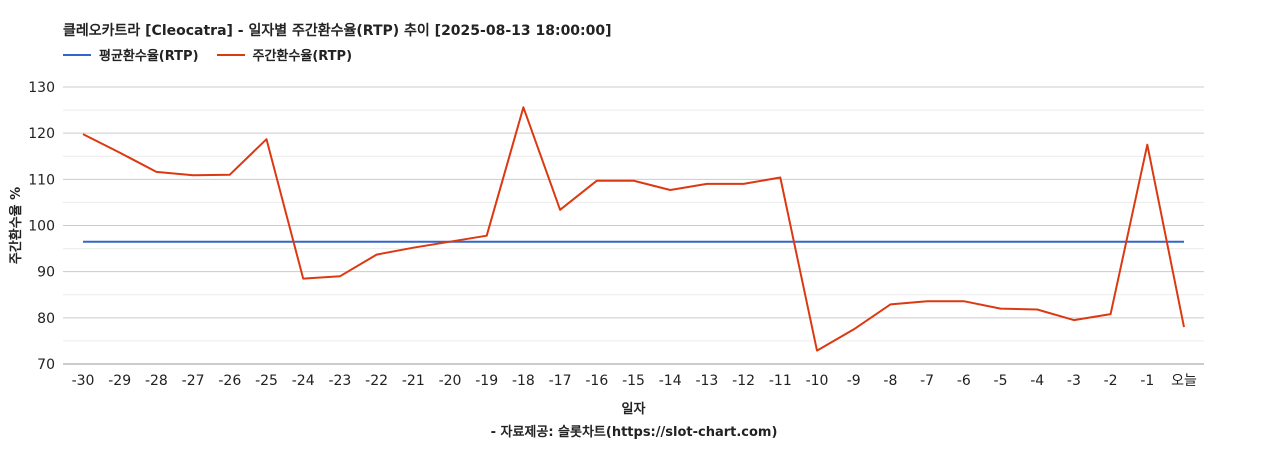  What do you see at coordinates (46, 365) in the screenshot?
I see `y-tick-label: 70` at bounding box center [46, 365].